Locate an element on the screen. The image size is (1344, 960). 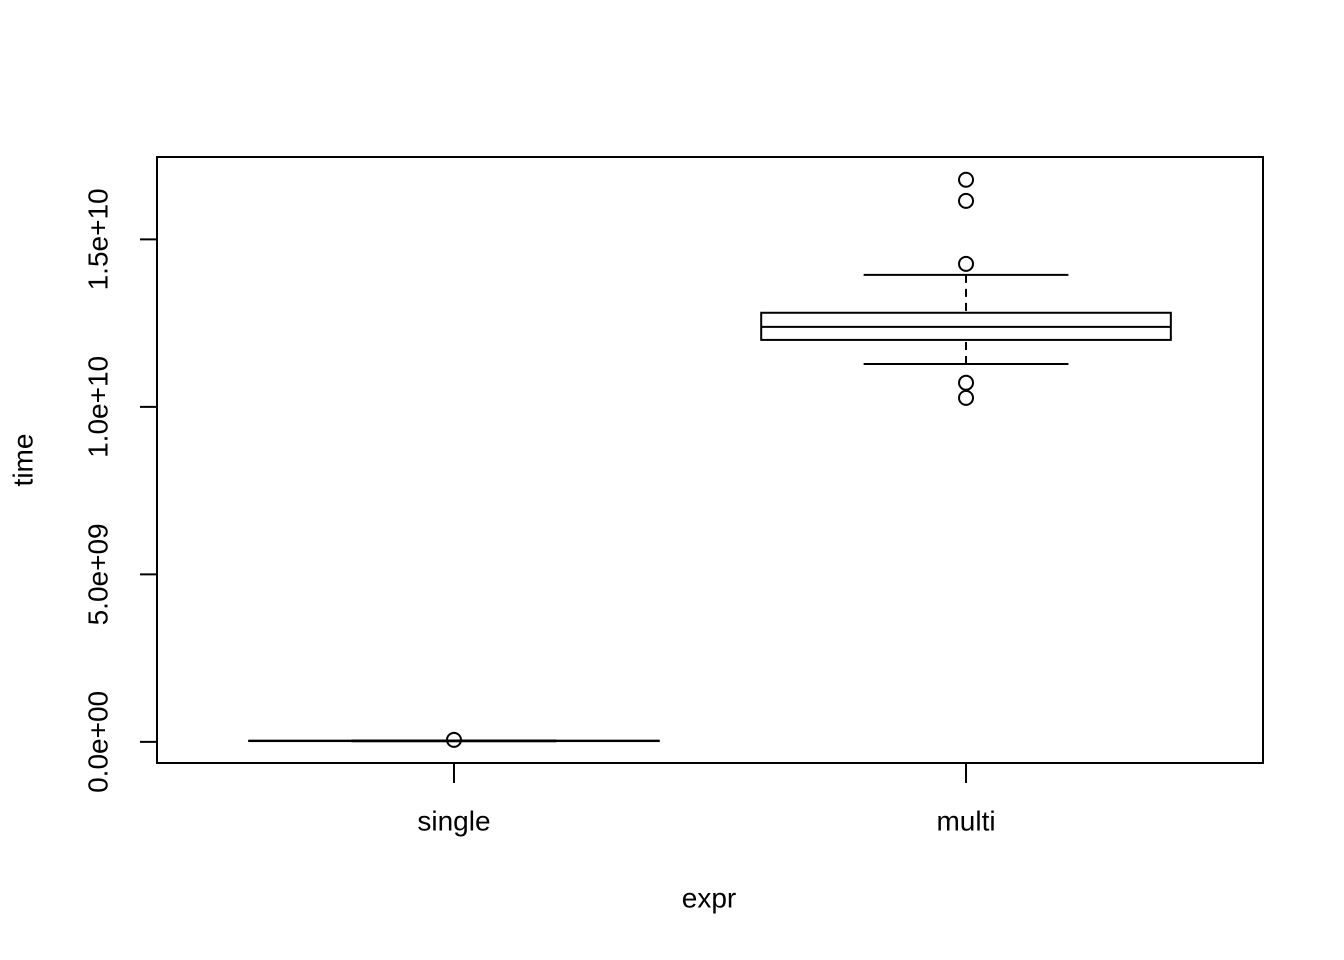
x-tick-label: single is located at coordinates (453, 820).